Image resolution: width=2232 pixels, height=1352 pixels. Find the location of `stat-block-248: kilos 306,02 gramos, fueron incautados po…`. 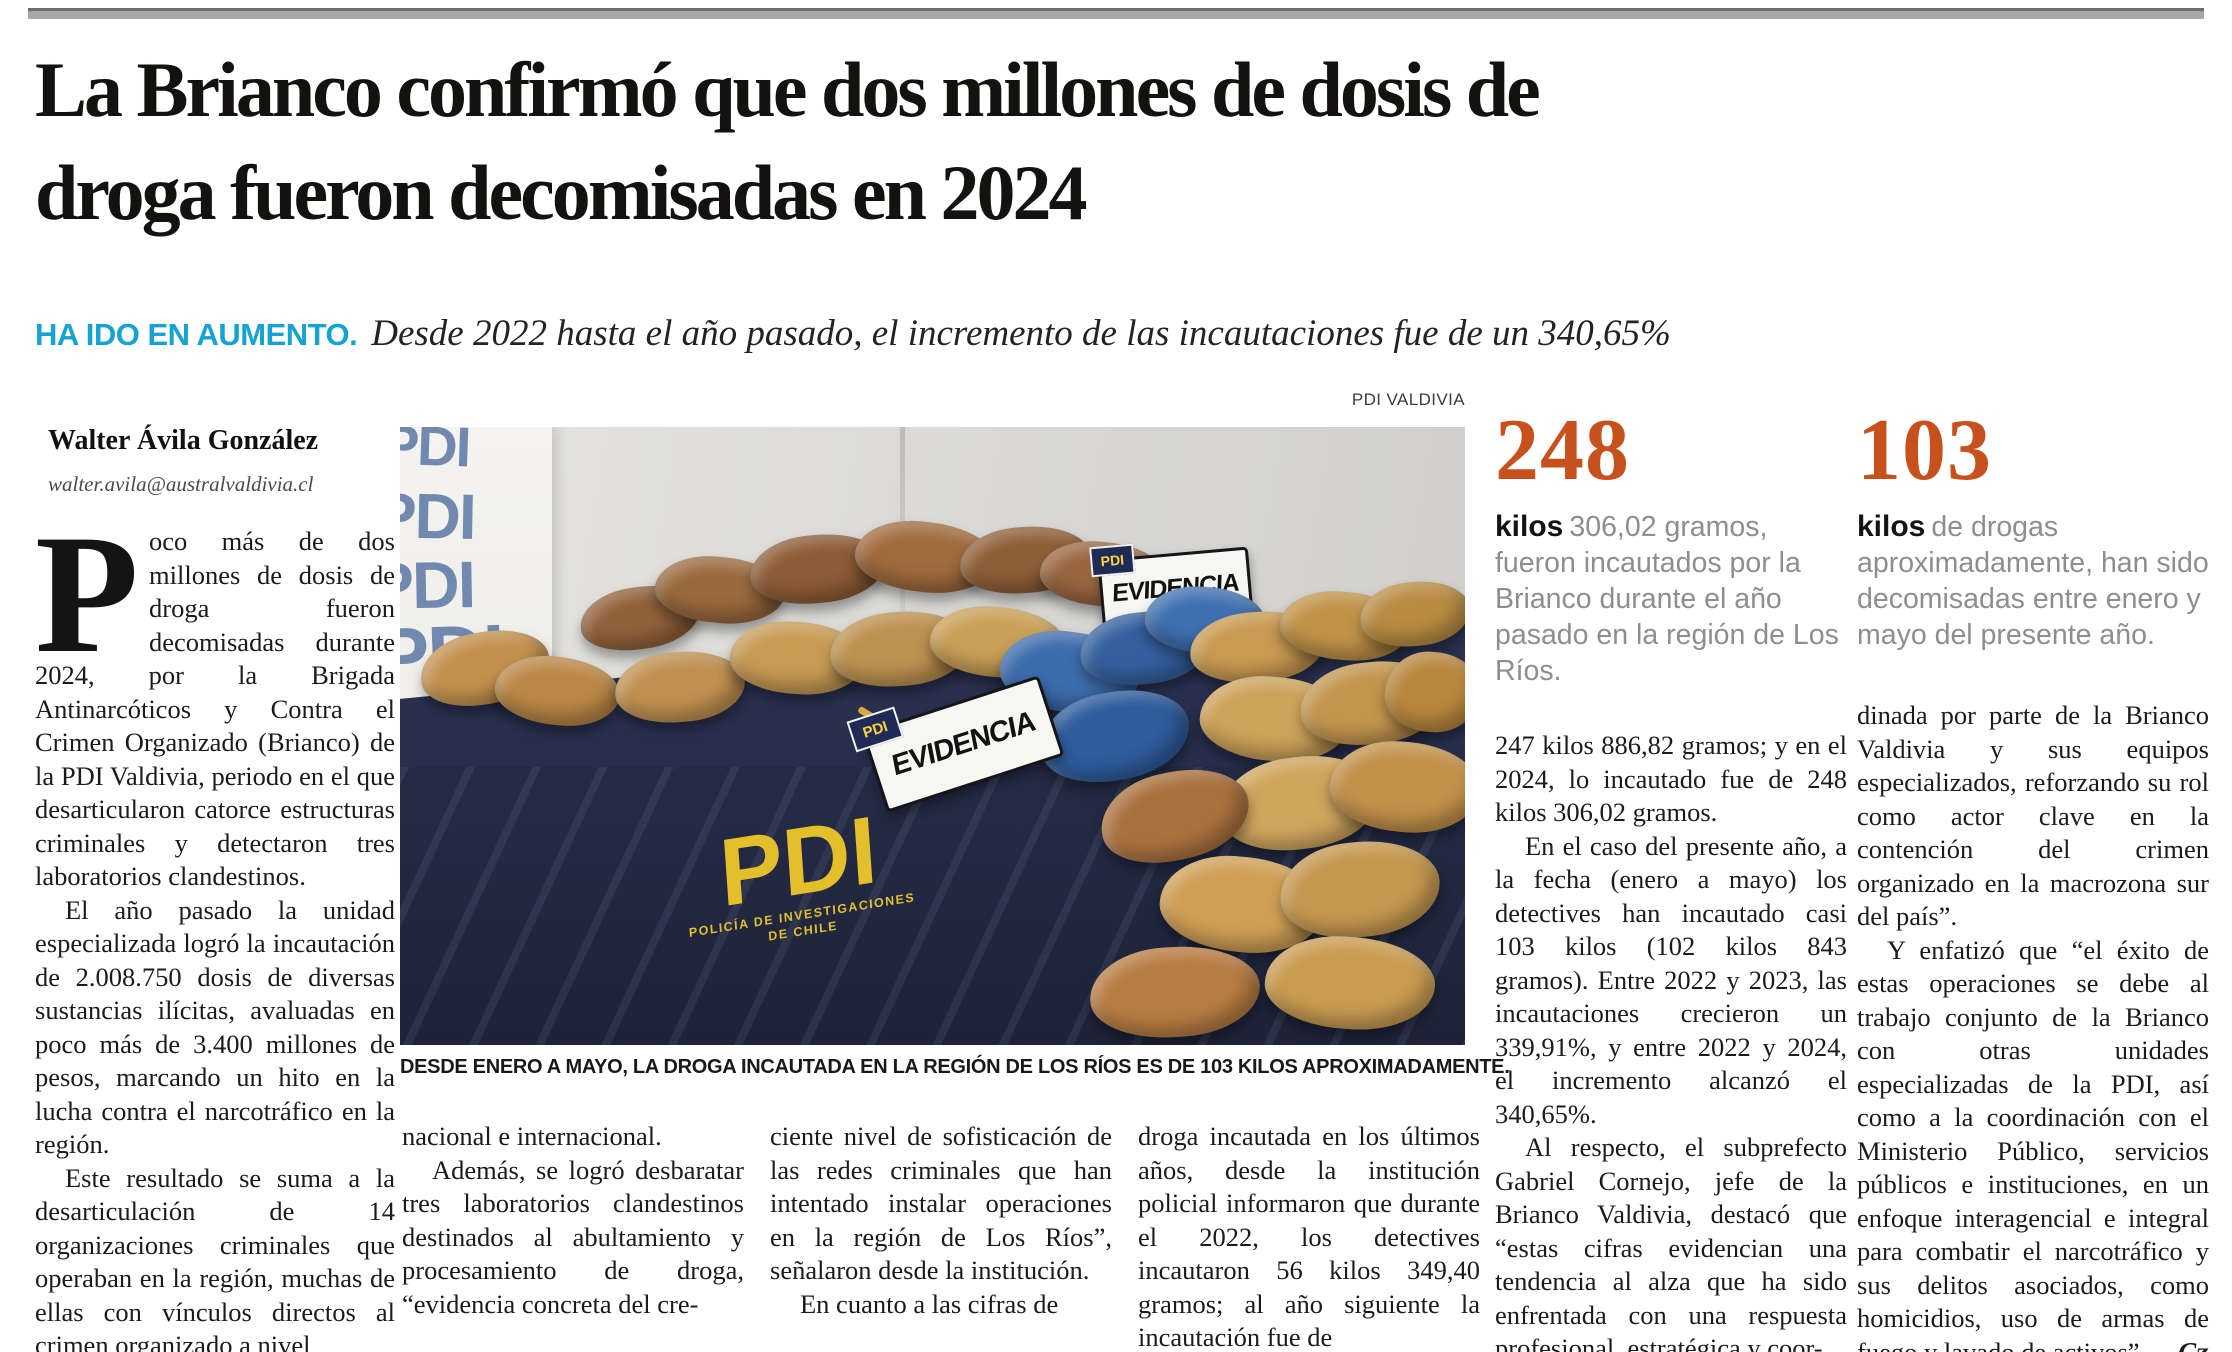

stat-block-248: kilos 306,02 gramos, fueron incautados po… is located at coordinates (1671, 599).